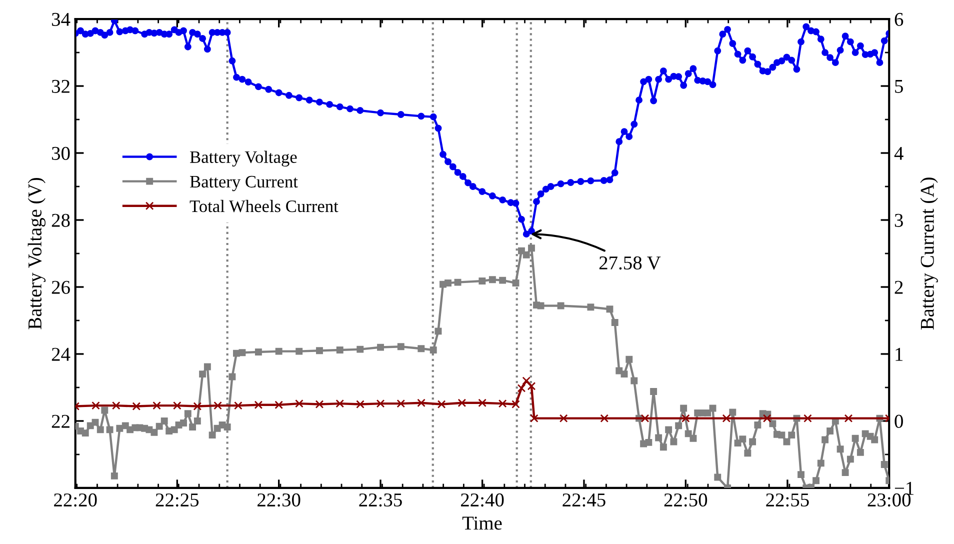  Describe the element at coordinates (482, 500) in the screenshot. I see `x-tick-label: 22:40` at that location.